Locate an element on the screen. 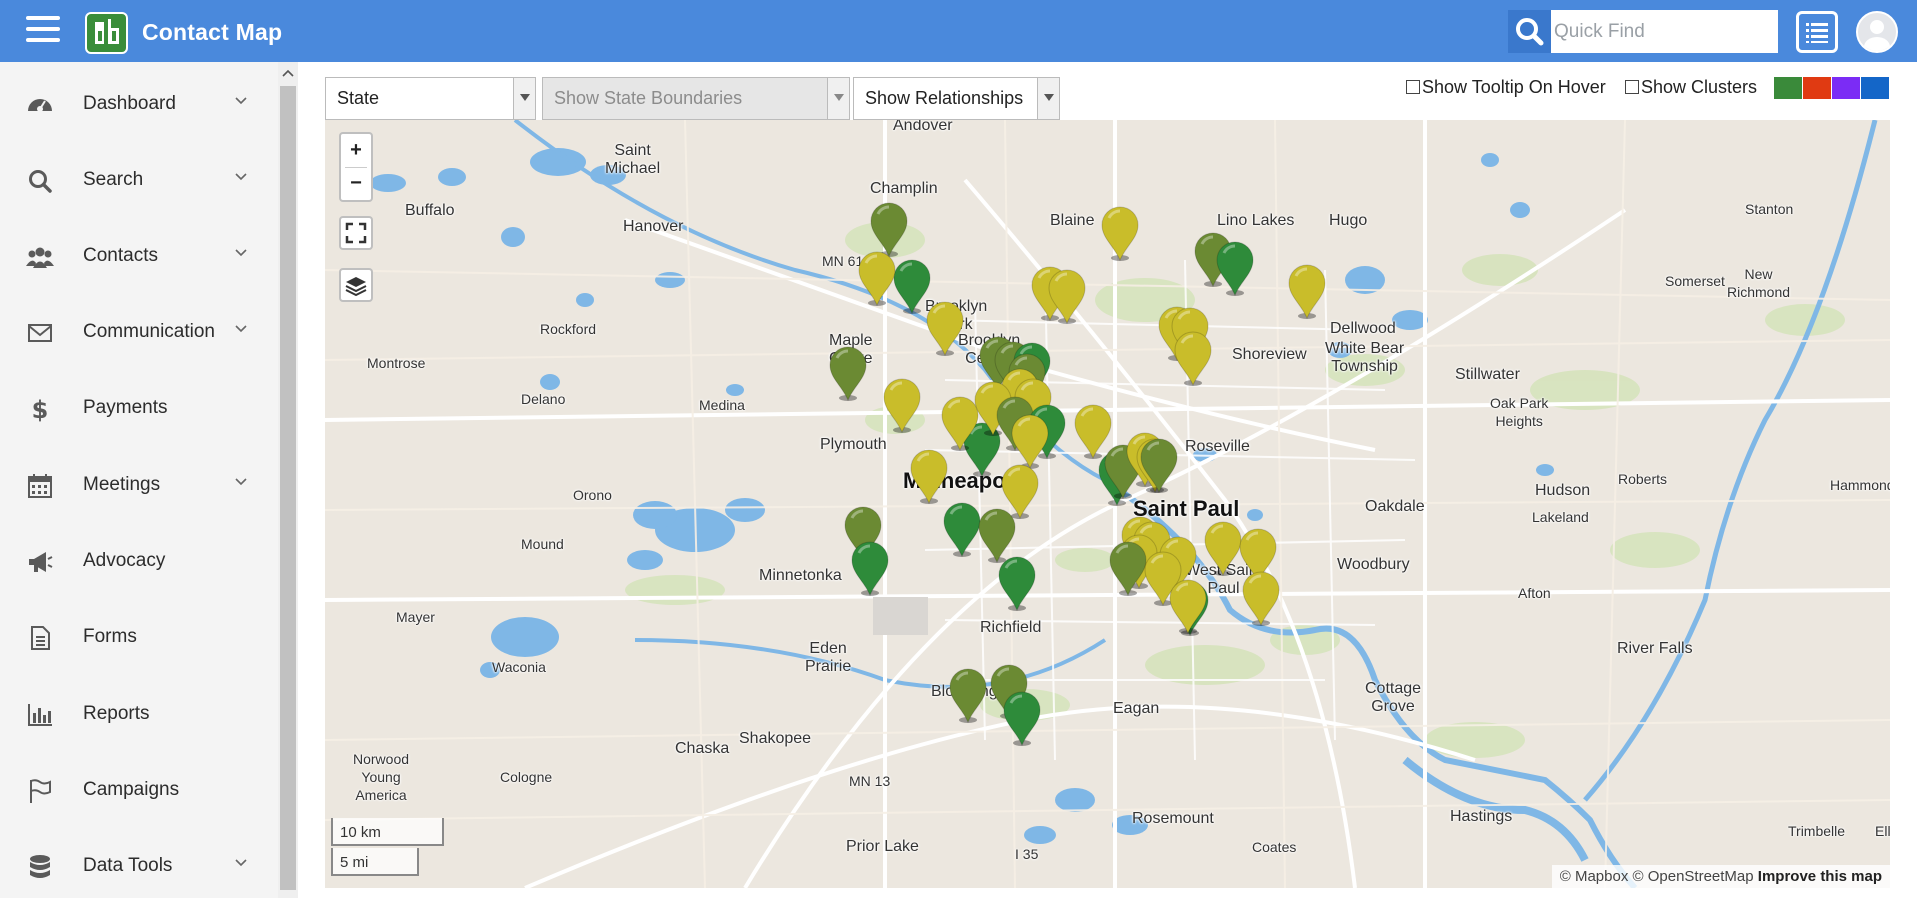 The width and height of the screenshot is (1917, 904). search-button is located at coordinates (1529, 31).